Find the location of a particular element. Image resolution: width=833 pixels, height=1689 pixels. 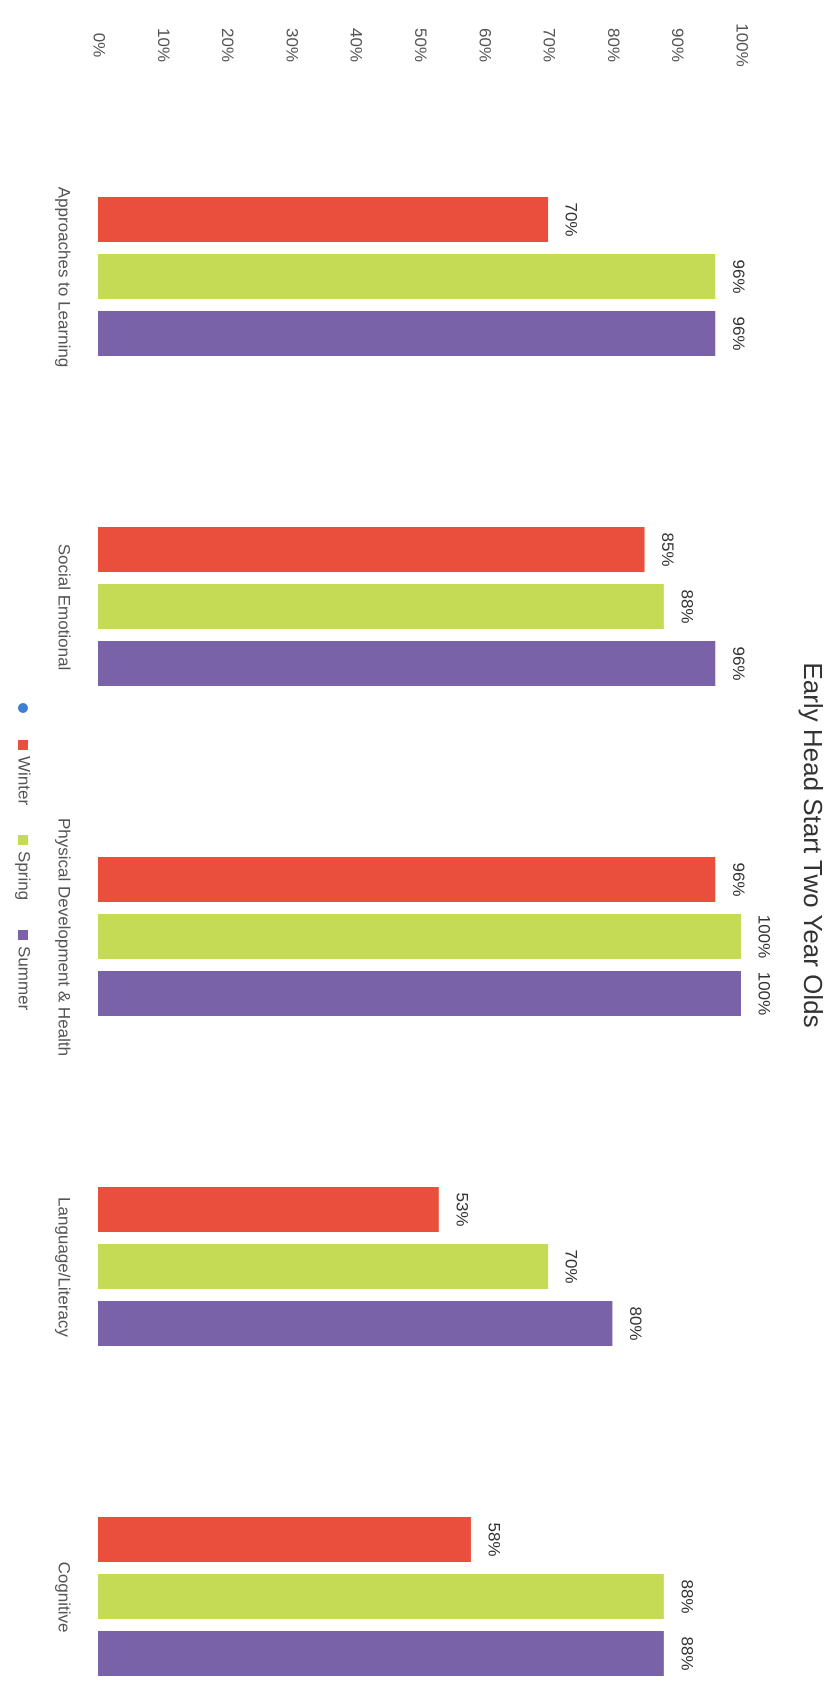

category-label: Social Emotional is located at coordinates (64, 607).